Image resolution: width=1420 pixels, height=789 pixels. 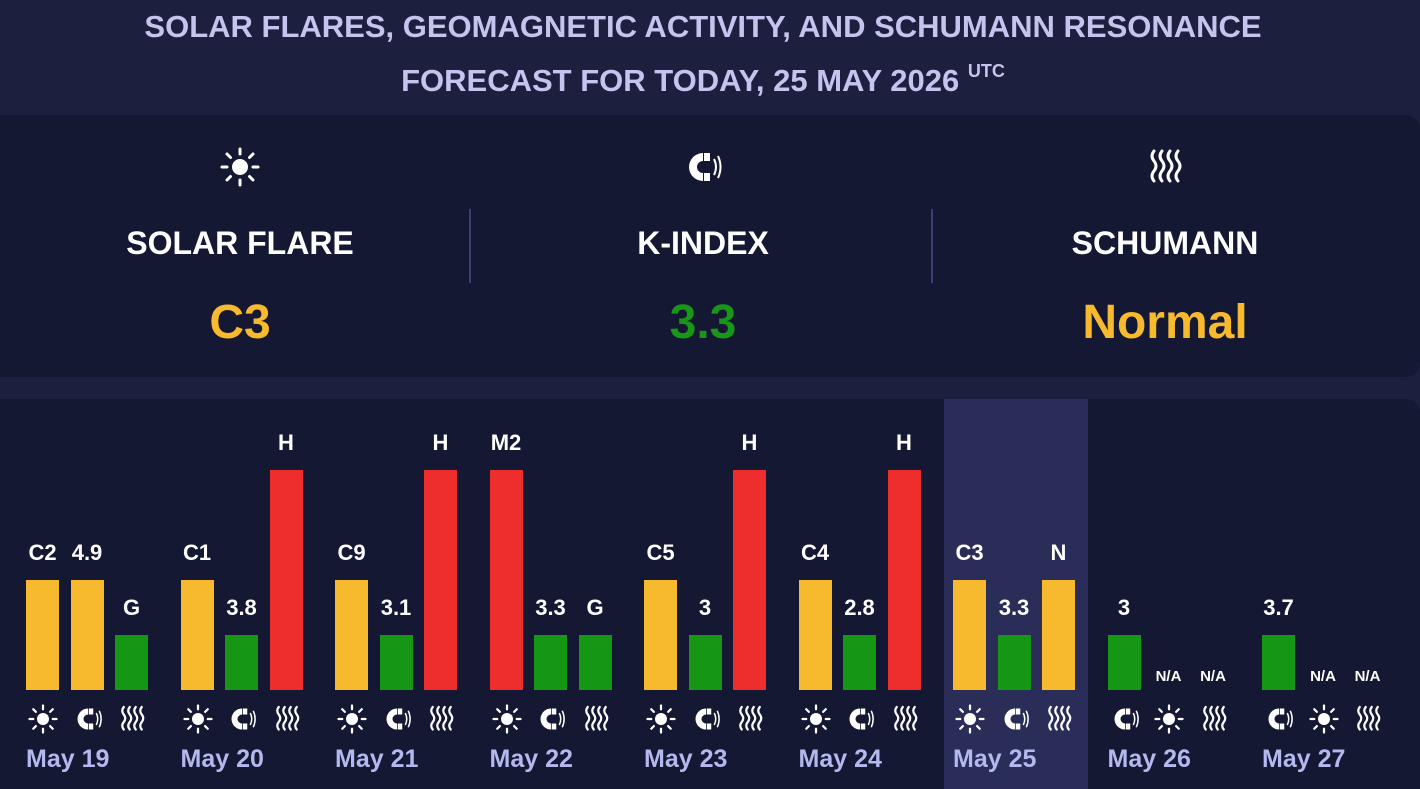 What do you see at coordinates (396, 607) in the screenshot?
I see `kindex-bar-label: 3.1` at bounding box center [396, 607].